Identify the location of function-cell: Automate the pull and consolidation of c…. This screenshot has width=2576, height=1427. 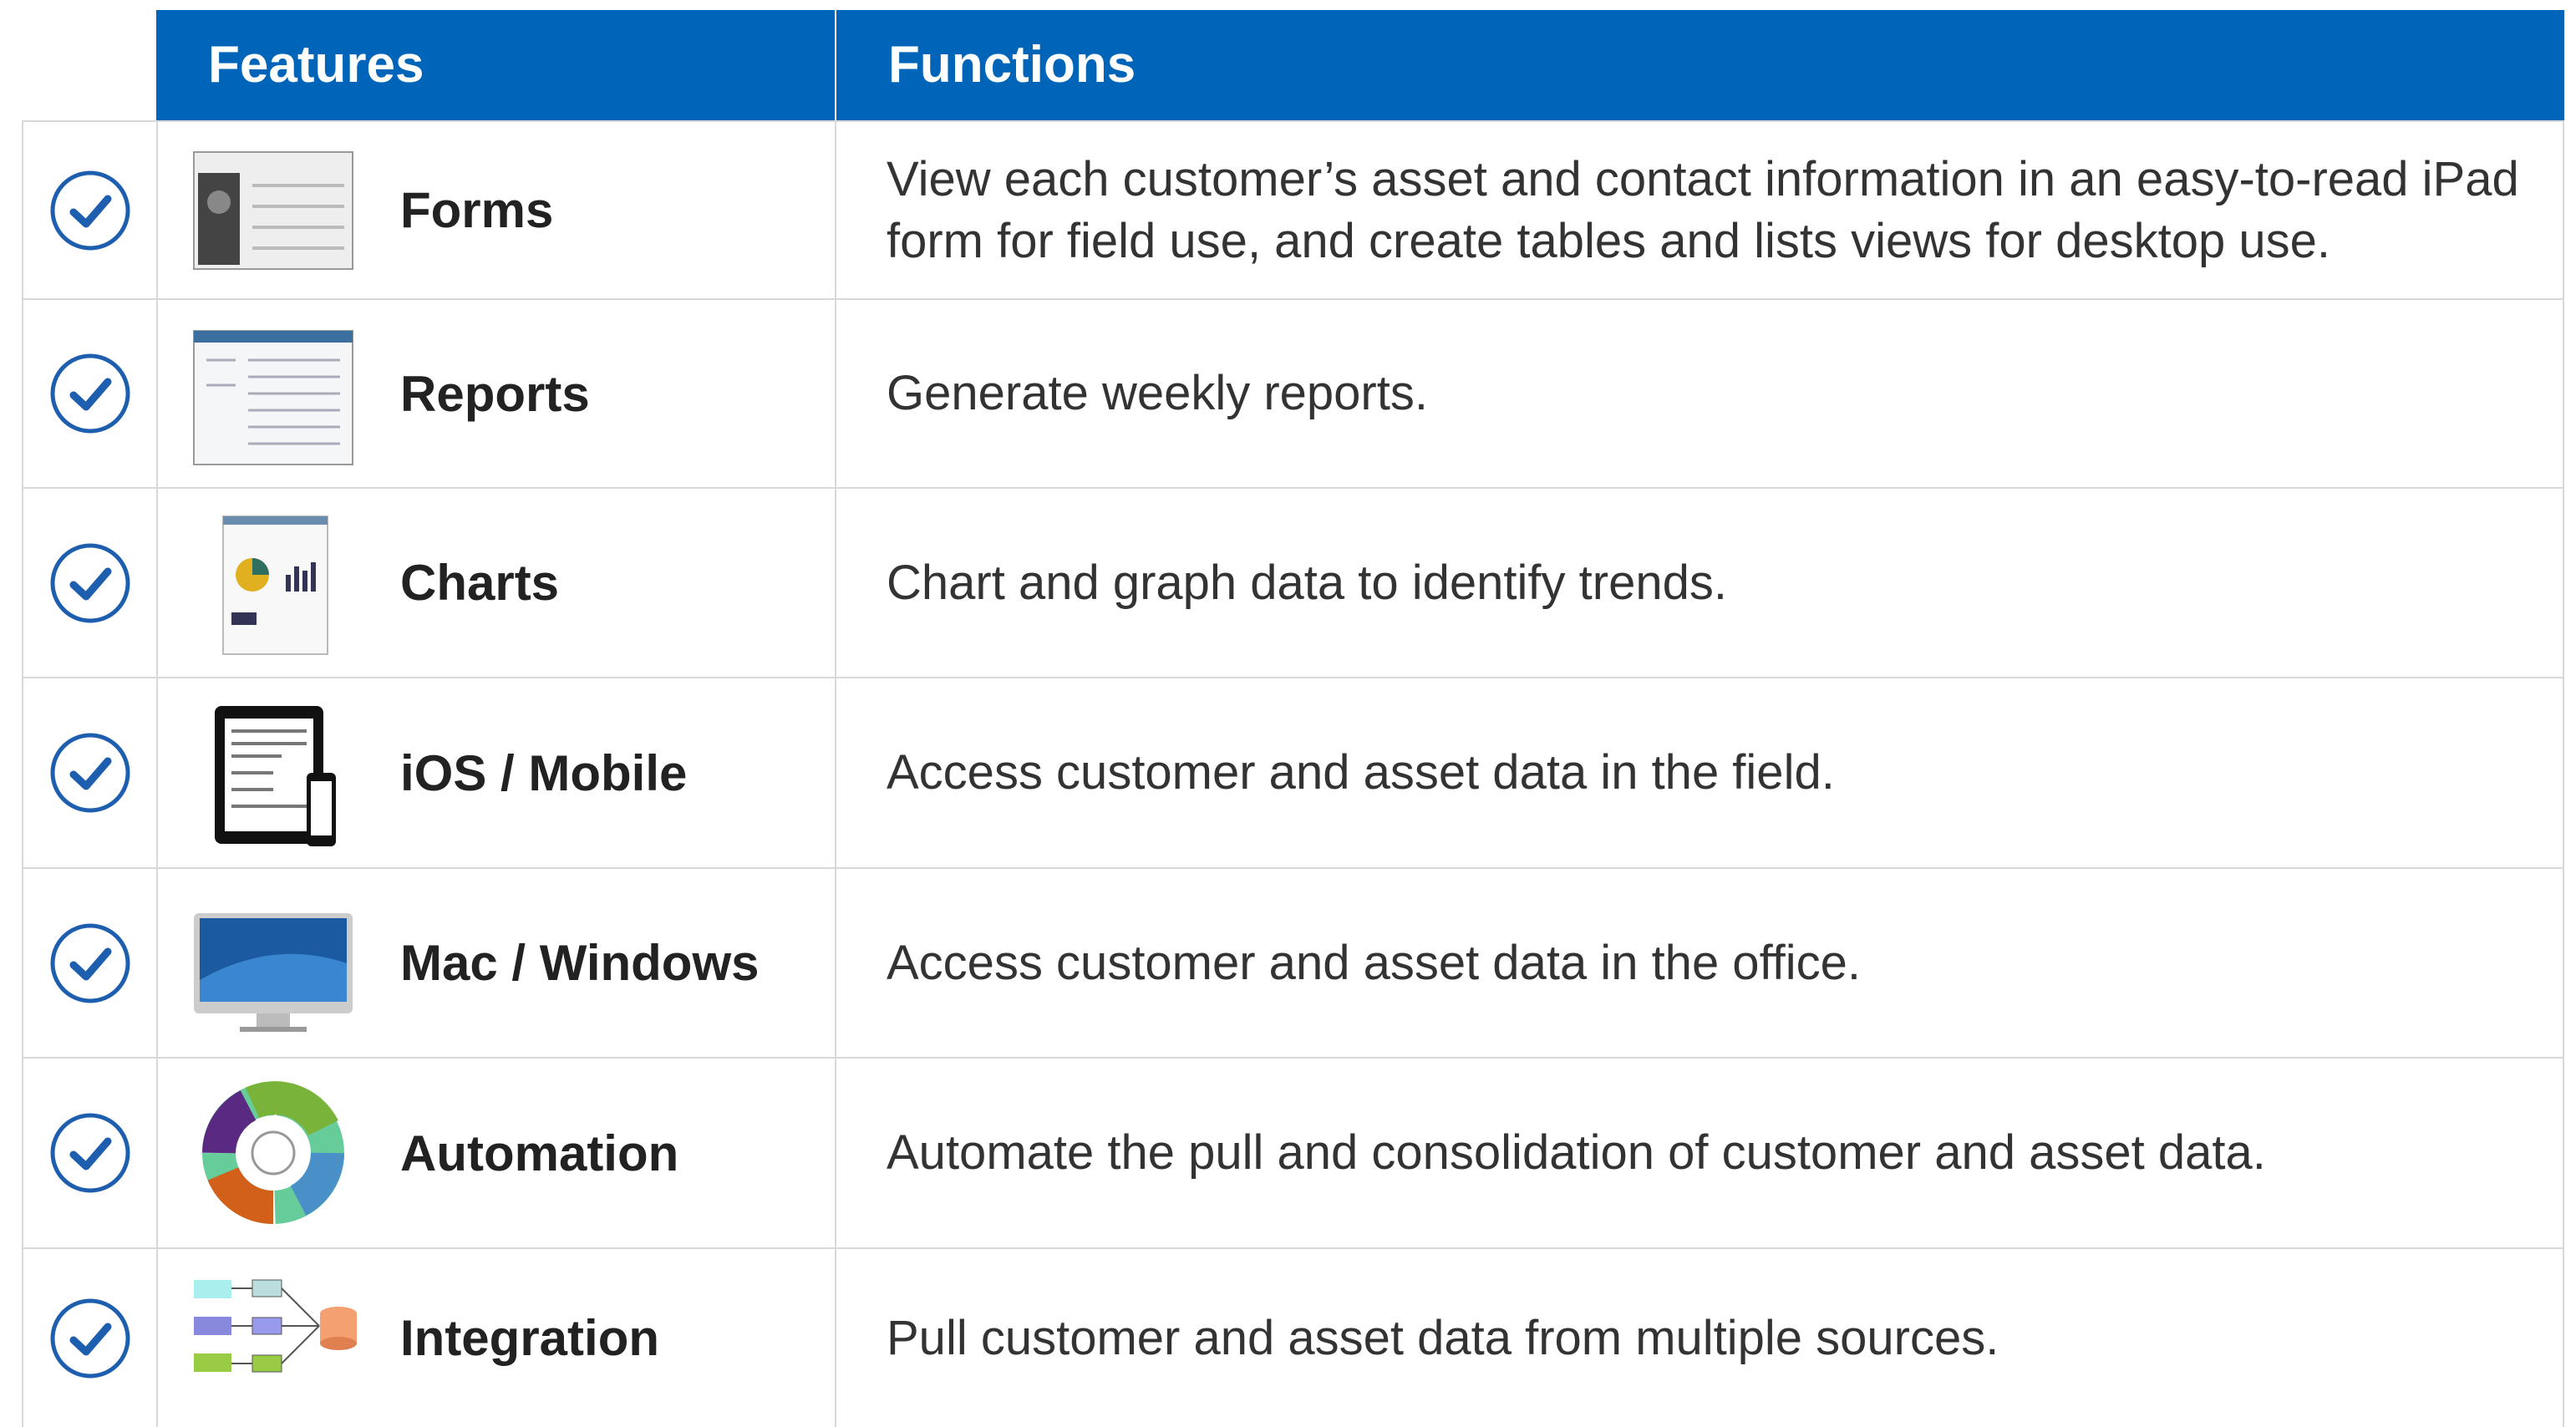
(1699, 1153).